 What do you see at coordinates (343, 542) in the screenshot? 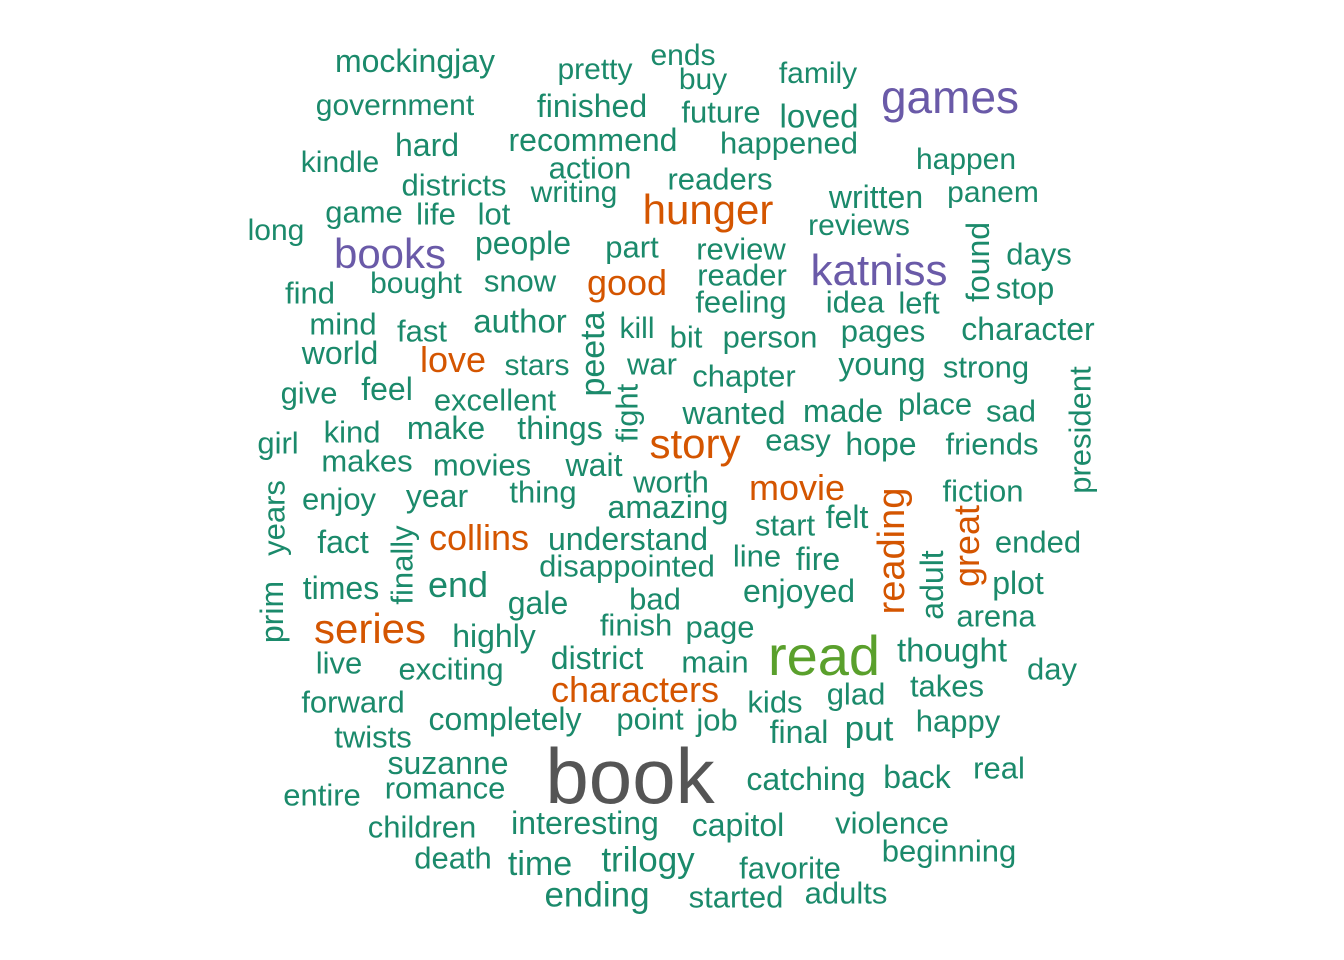
I see `word: fact` at bounding box center [343, 542].